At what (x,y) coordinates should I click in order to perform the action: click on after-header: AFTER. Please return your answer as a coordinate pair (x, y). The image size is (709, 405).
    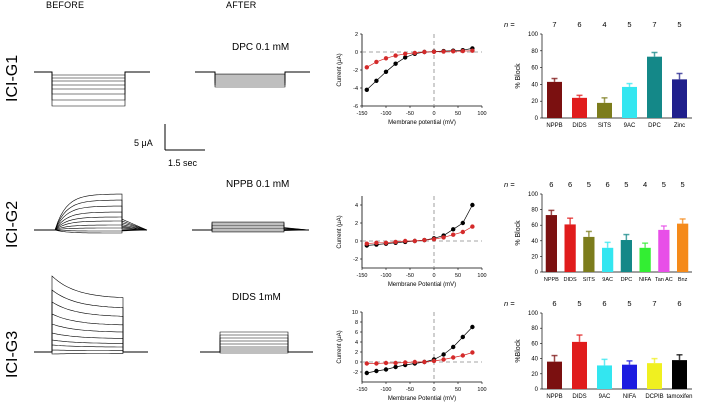
    Looking at the image, I should click on (241, 5).